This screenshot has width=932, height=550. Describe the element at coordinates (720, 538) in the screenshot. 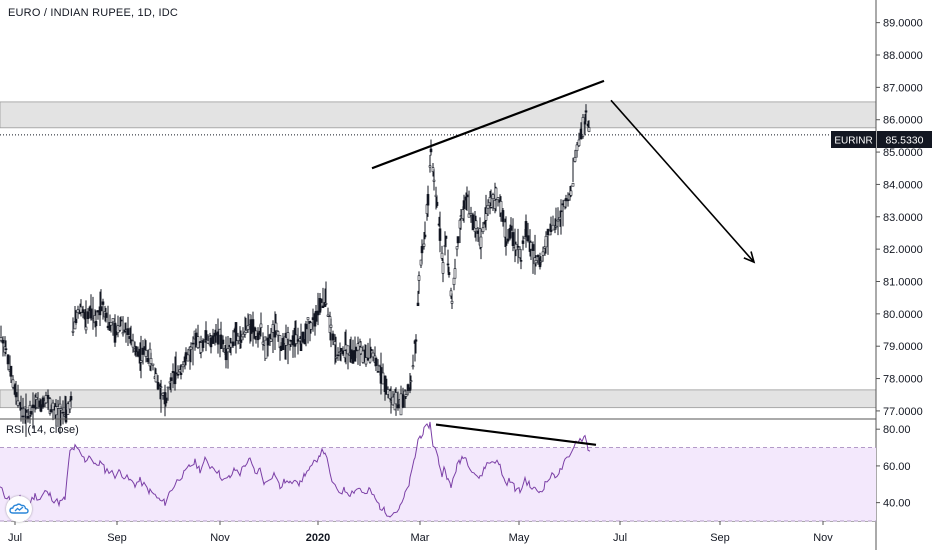

I see `time-tick-label: Sep` at that location.